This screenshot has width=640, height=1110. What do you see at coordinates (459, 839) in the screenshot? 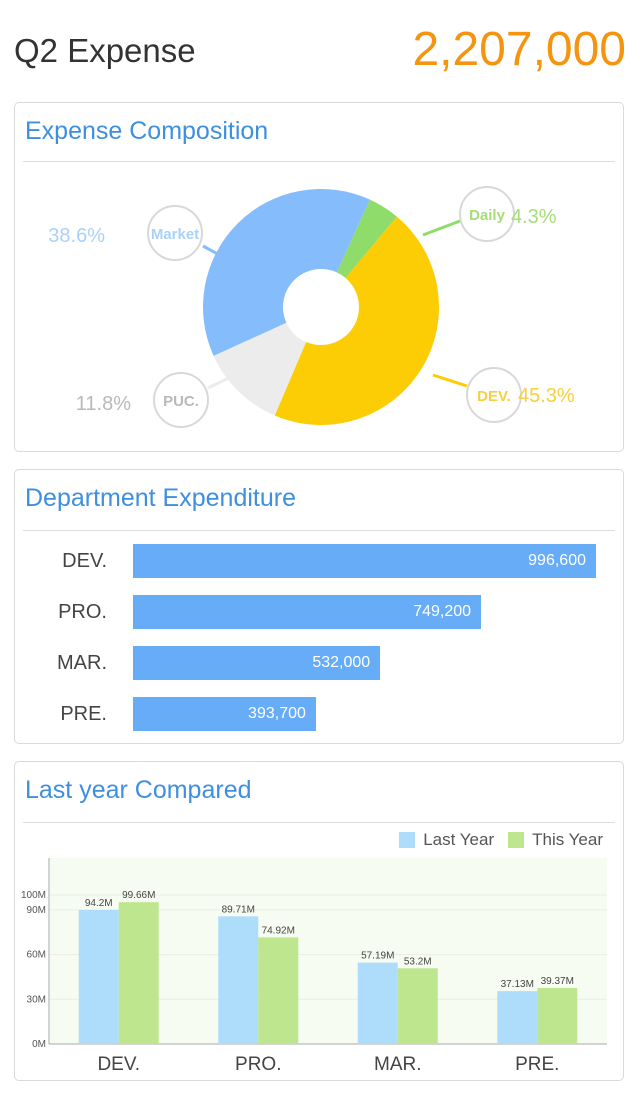
I see `legend-label-last-year: Last Year` at bounding box center [459, 839].